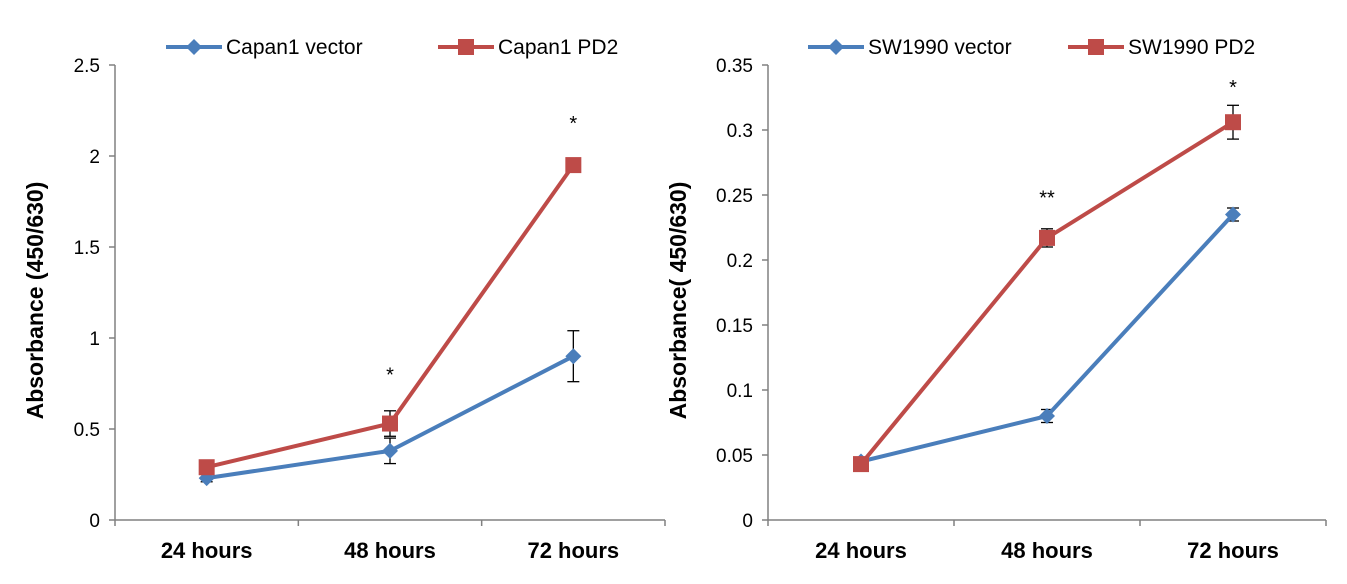 This screenshot has height=584, width=1347. Describe the element at coordinates (87, 248) in the screenshot. I see `y-tick-label: 1.5` at that location.